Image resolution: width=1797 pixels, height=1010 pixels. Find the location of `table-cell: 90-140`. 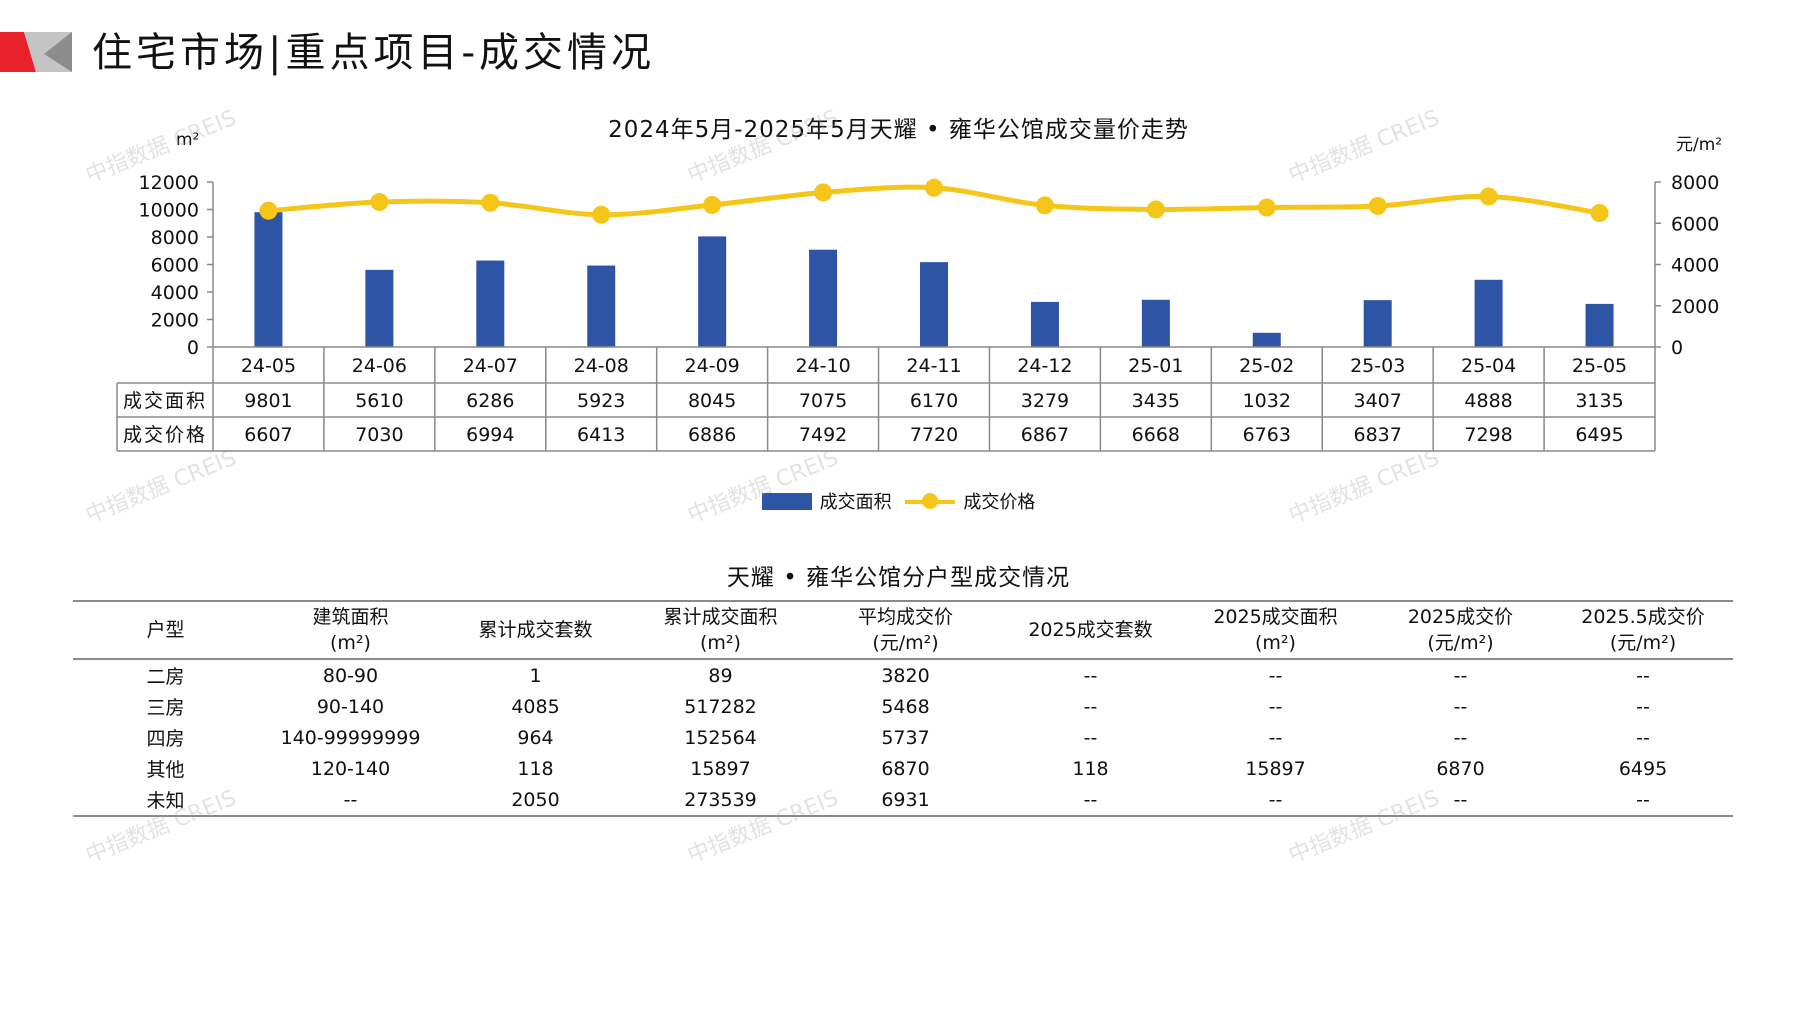

table-cell: 90-140 is located at coordinates (350, 706).